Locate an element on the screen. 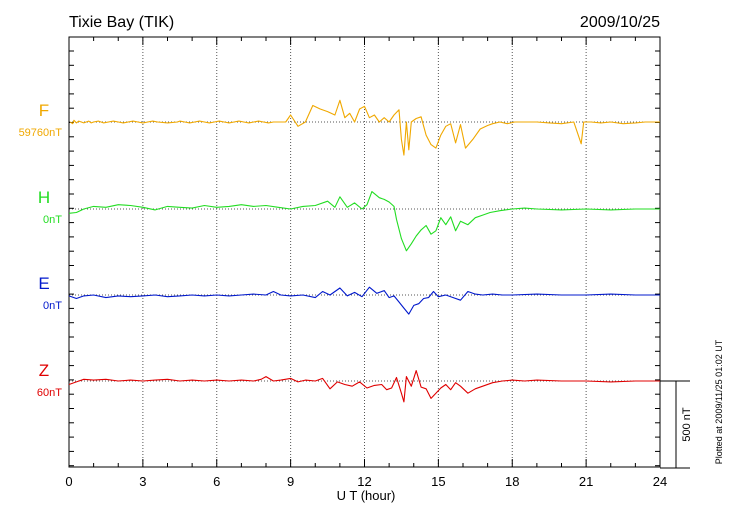 The width and height of the screenshot is (730, 520). x-axis-label: U T (hour) is located at coordinates (366, 495).